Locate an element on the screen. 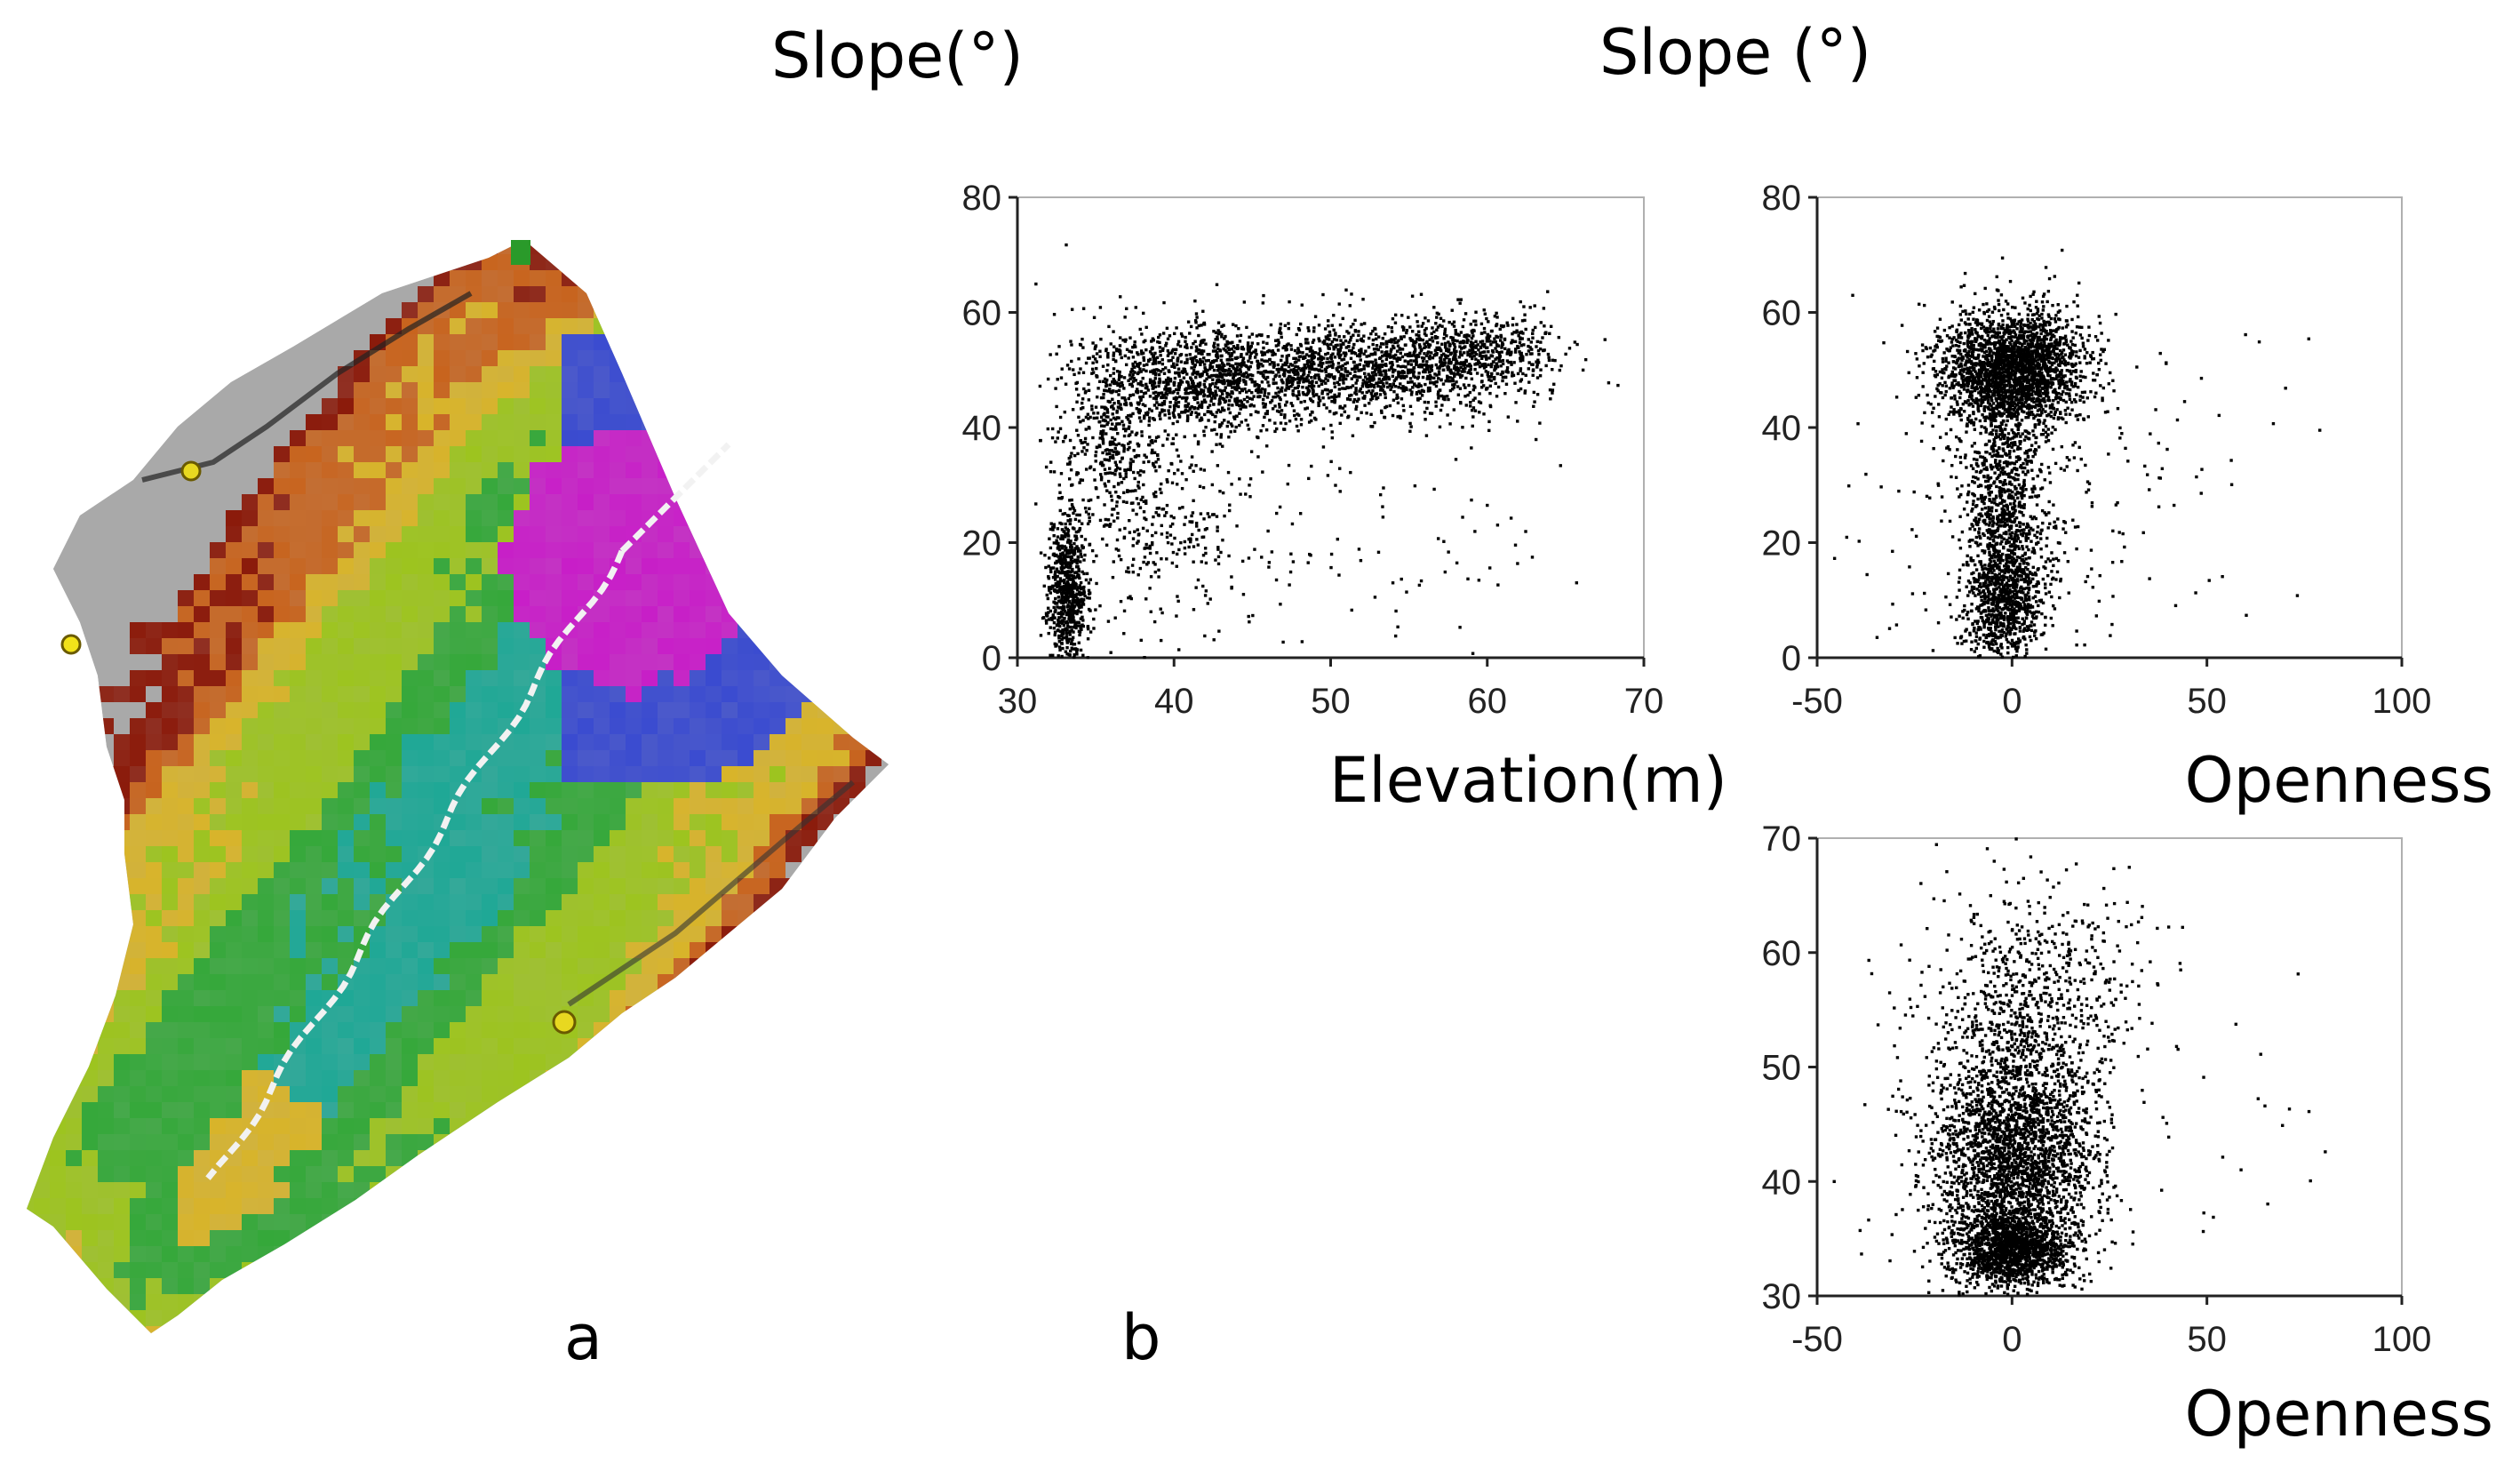  x-axis-label: Openness is located at coordinates (2339, 780).